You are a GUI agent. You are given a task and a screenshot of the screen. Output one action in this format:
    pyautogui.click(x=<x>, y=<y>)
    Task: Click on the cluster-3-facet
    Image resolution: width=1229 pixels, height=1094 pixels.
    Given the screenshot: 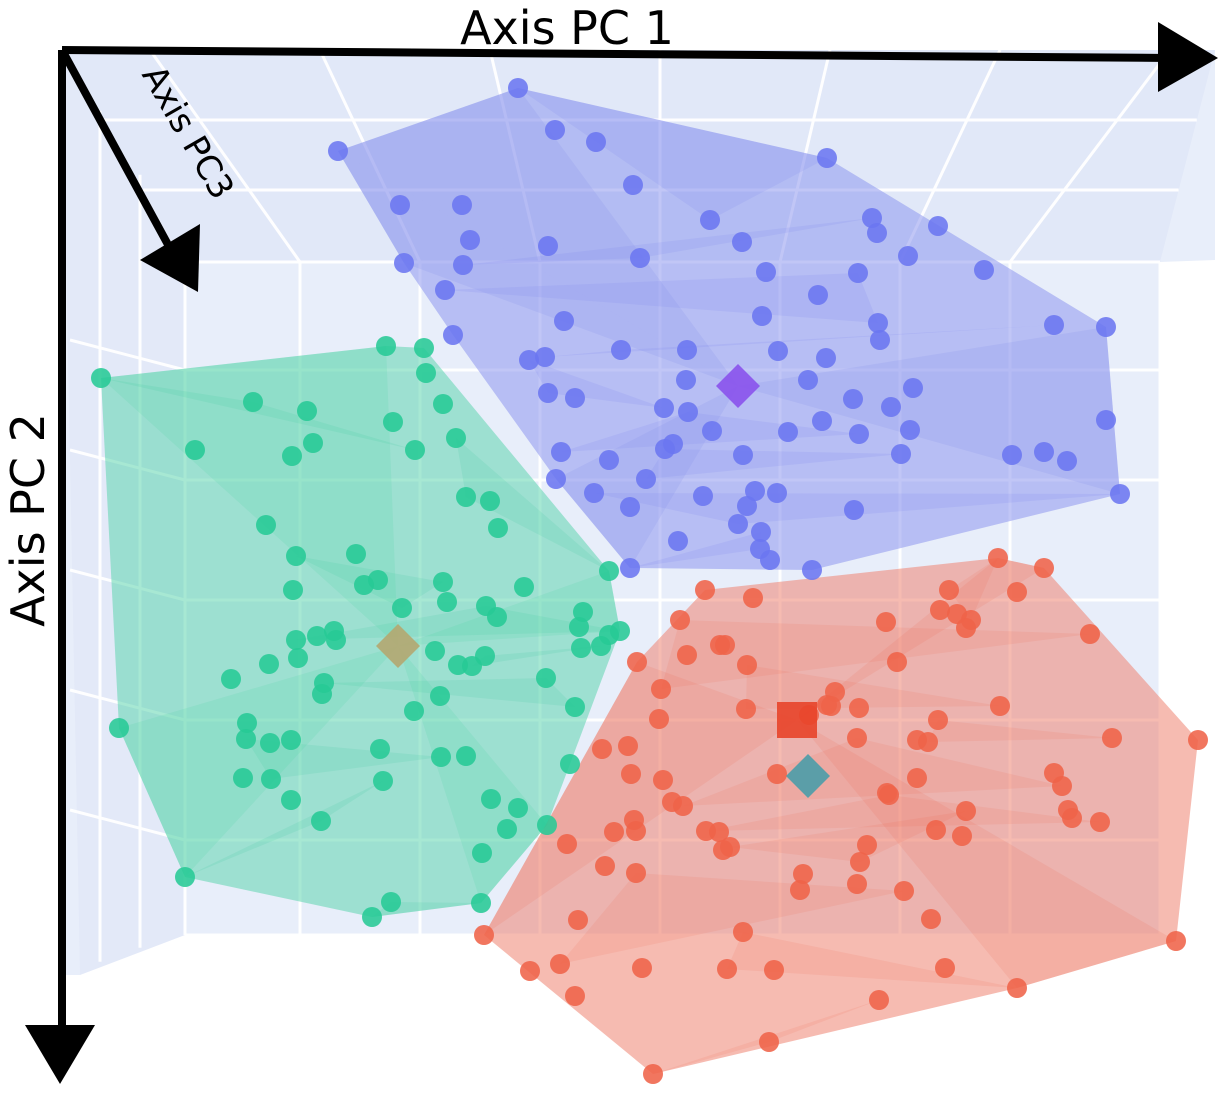 What is the action you would take?
    pyautogui.click(x=920, y=639)
    